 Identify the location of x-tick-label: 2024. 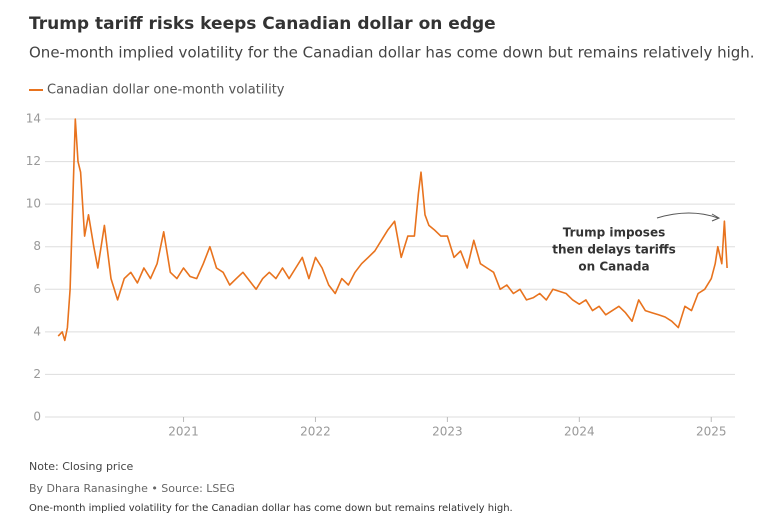
(579, 432).